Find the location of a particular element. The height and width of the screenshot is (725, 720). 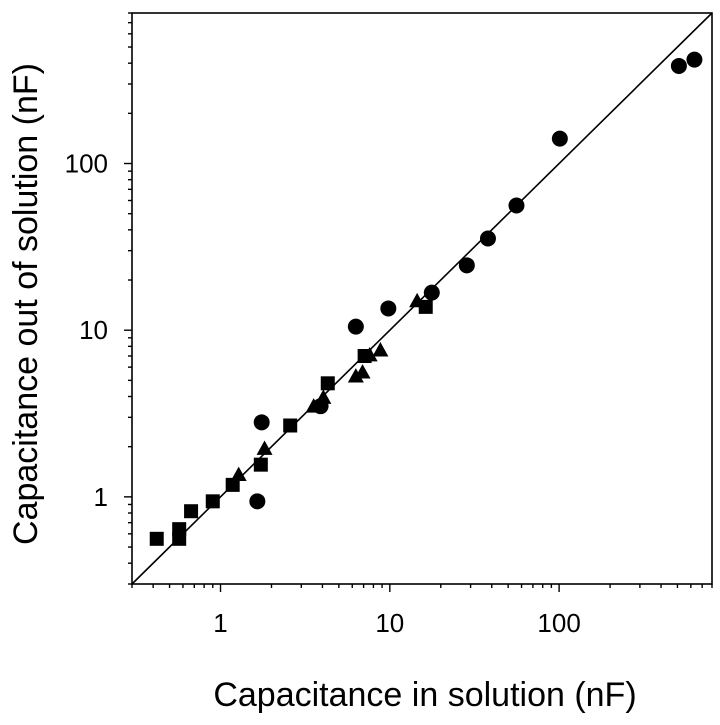

y-tick-label: 10 is located at coordinates (93, 330).